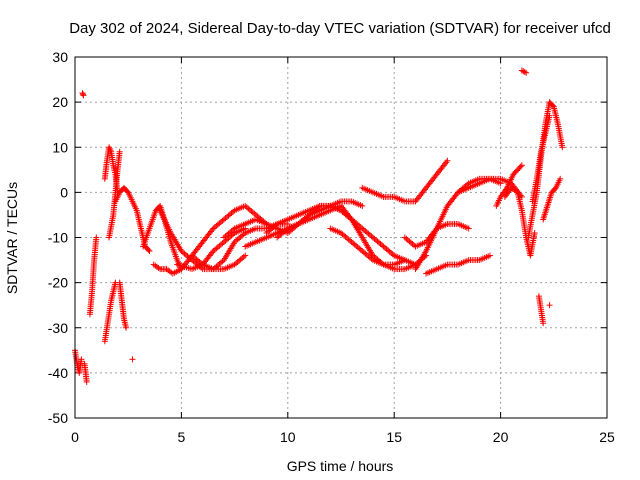 The height and width of the screenshot is (480, 640). Describe the element at coordinates (58, 328) in the screenshot. I see `y-tick-label: -30` at that location.